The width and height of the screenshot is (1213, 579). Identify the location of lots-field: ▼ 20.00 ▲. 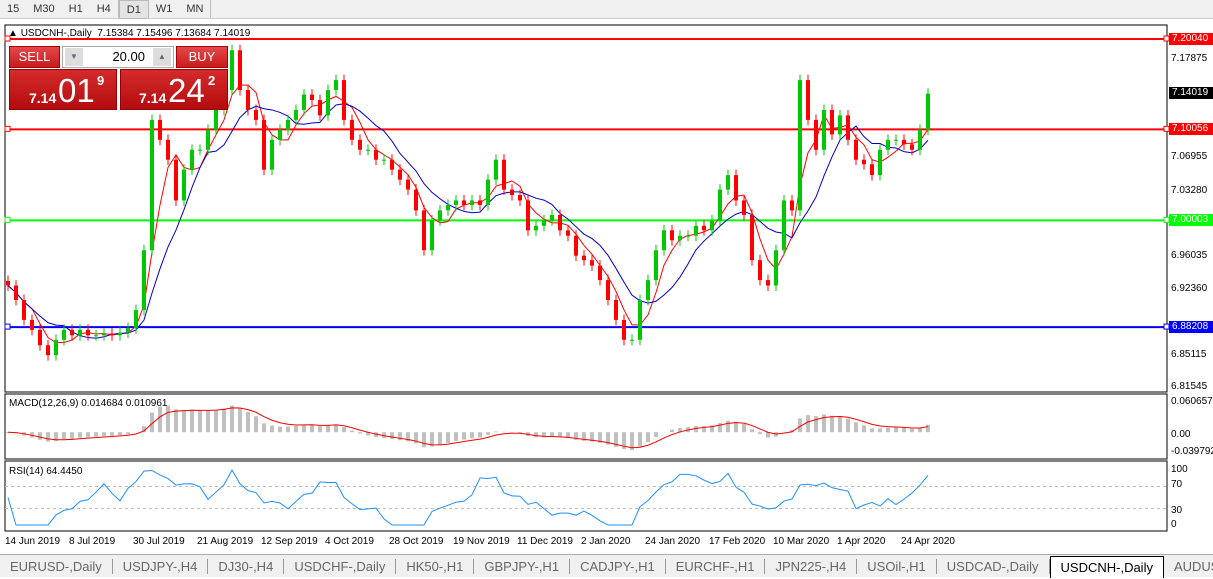
(118, 57).